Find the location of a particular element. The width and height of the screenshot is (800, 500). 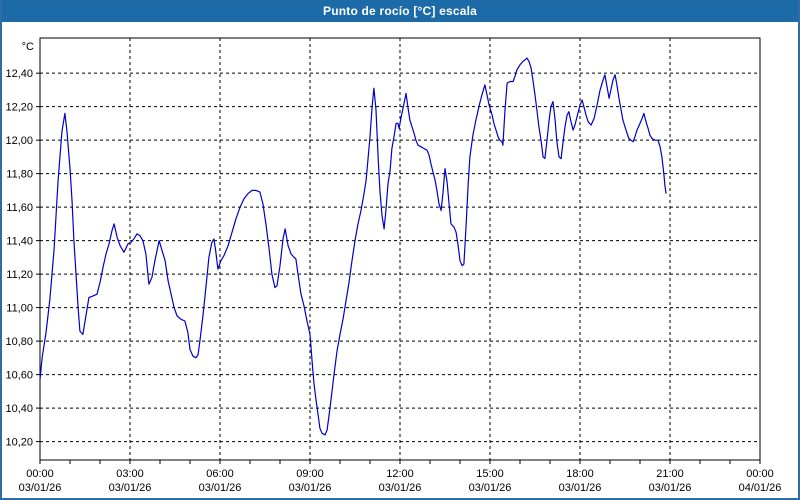

y-tick-label: 11,20 is located at coordinates (19, 275).